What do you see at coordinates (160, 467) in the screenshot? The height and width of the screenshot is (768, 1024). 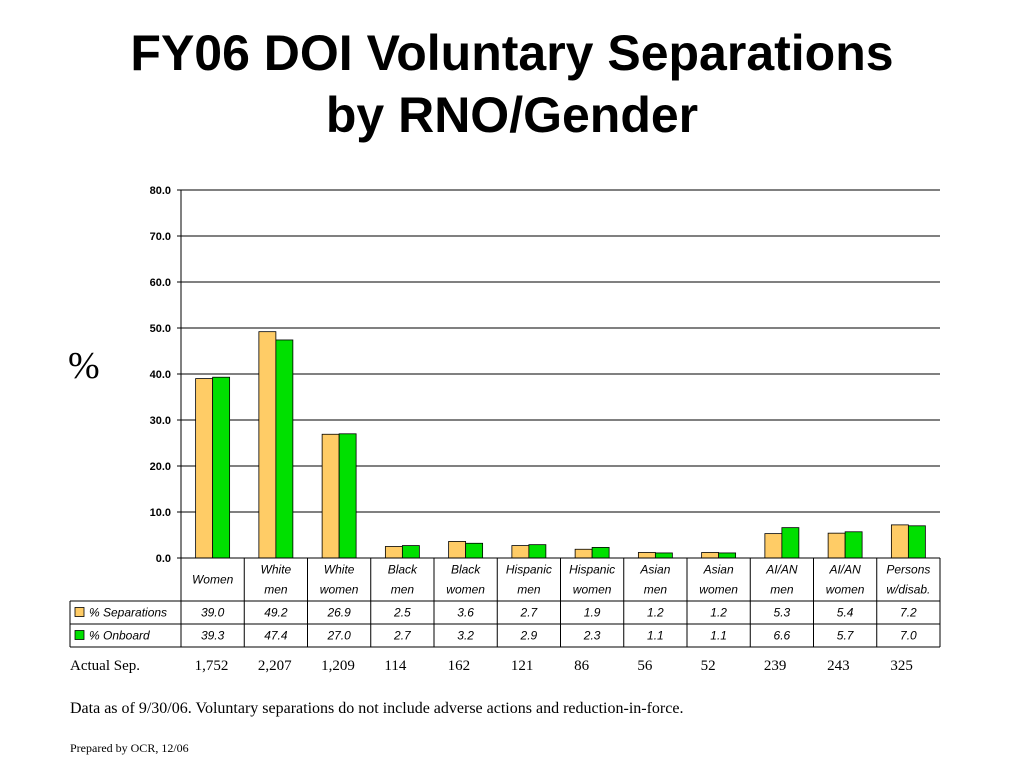 I see `y-tick-label: 20.0` at bounding box center [160, 467].